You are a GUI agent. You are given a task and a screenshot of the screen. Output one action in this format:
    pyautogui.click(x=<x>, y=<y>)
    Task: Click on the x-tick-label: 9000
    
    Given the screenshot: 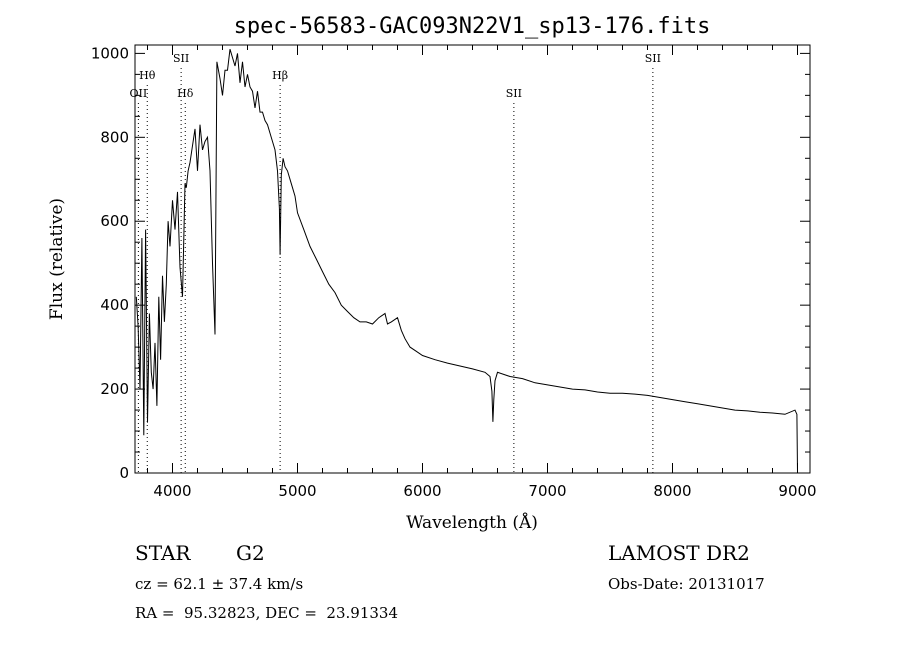 What is the action you would take?
    pyautogui.click(x=797, y=491)
    